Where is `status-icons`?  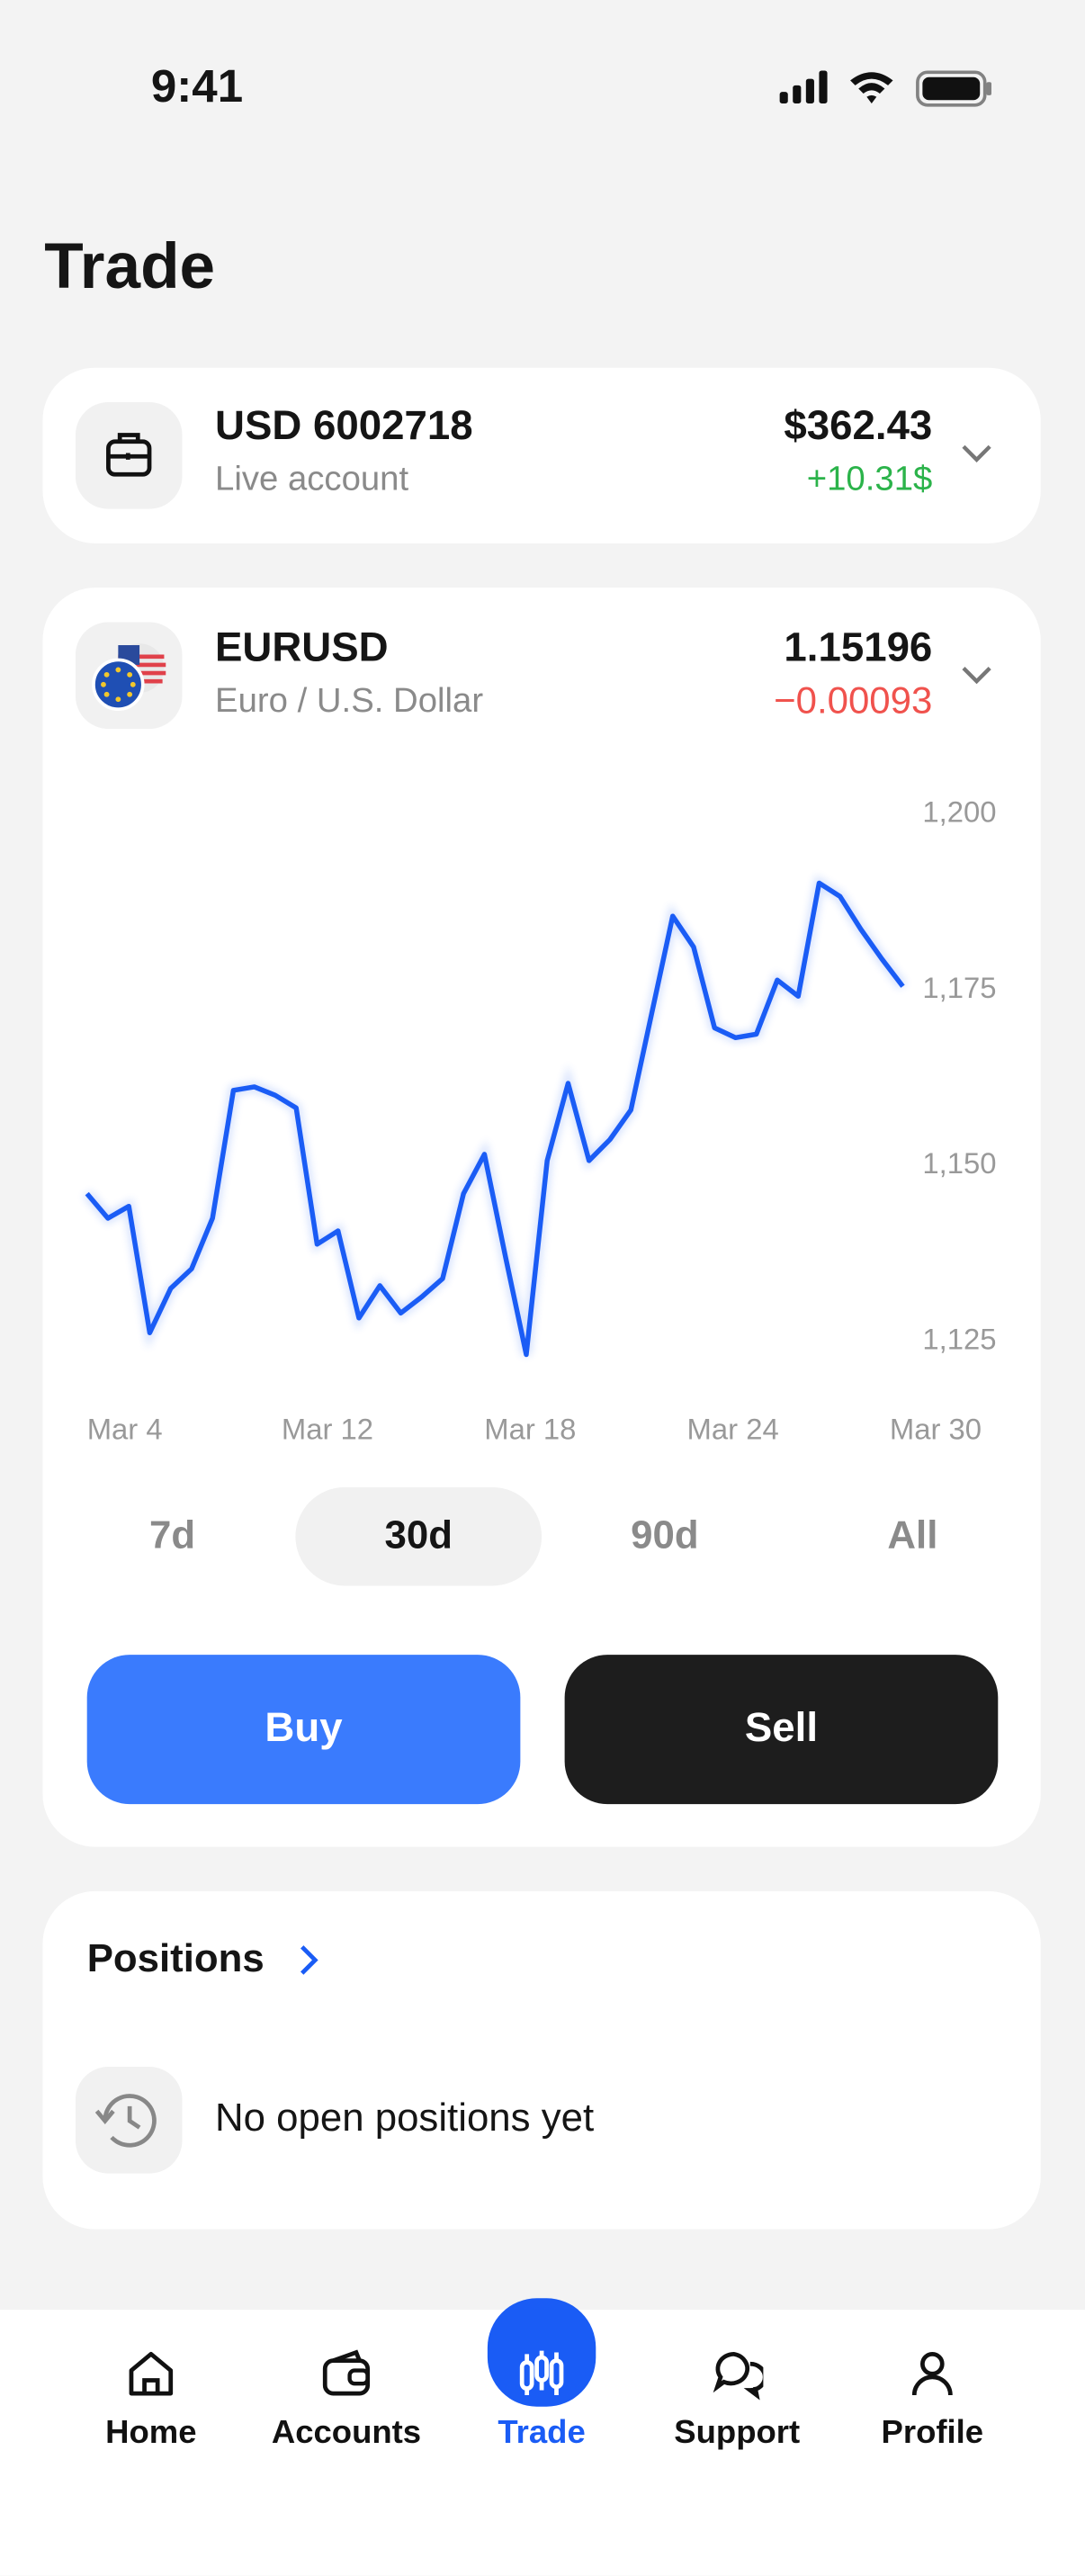 status-icons is located at coordinates (885, 89).